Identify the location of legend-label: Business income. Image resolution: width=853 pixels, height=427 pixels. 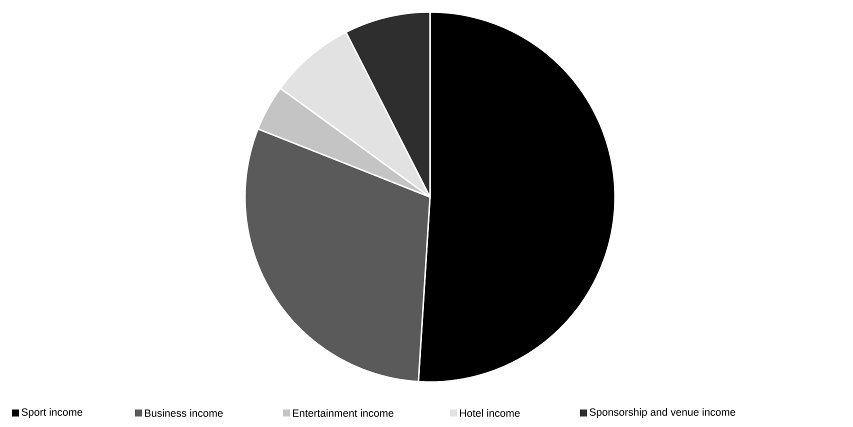
(184, 413).